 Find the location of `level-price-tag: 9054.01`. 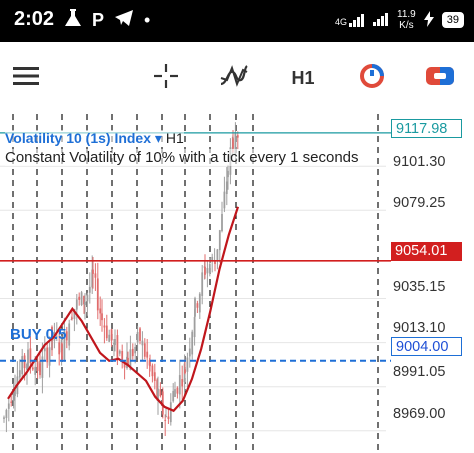

level-price-tag: 9054.01 is located at coordinates (426, 251).